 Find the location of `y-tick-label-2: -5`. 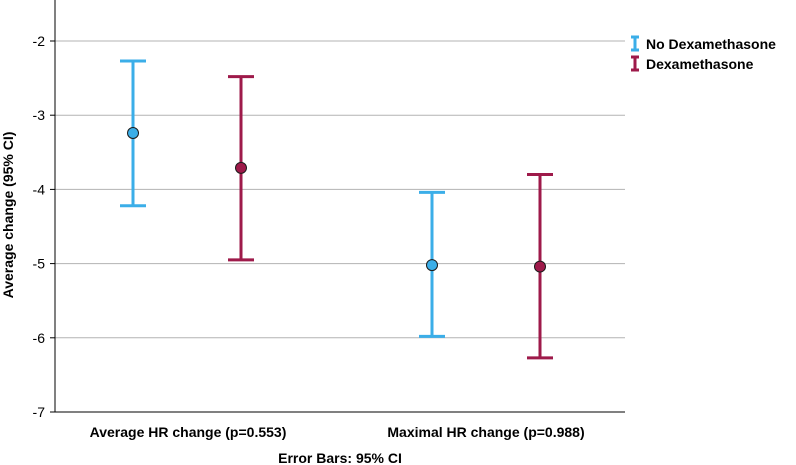

y-tick-label-2: -5 is located at coordinates (39, 264).